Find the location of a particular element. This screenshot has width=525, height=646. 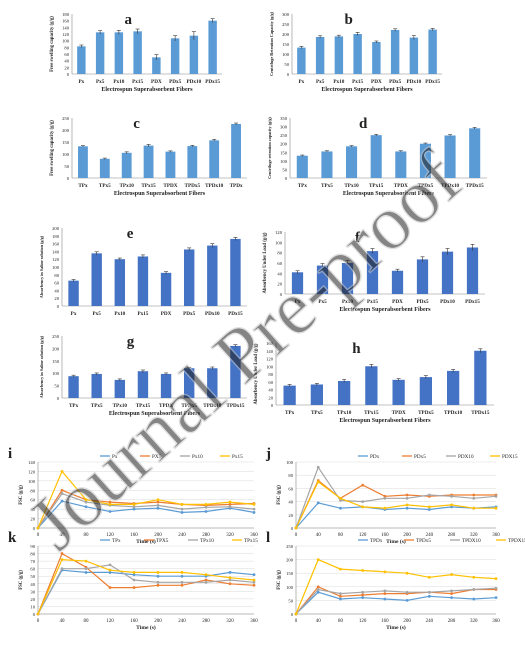

y-tick-label: 180 is located at coordinates (66, 14).